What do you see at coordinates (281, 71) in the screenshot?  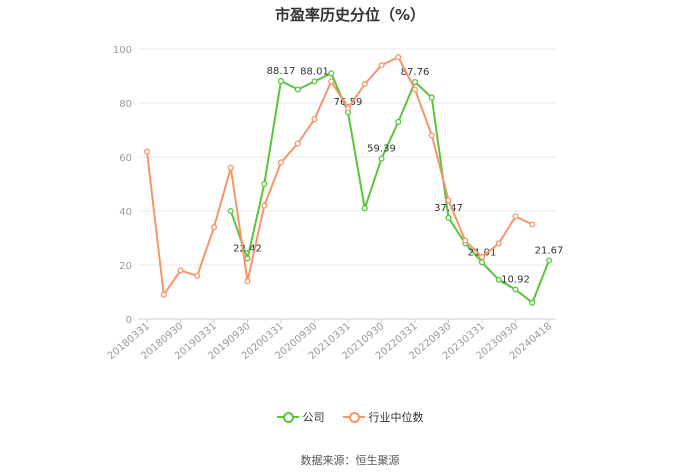 I see `data-label: 88.17` at bounding box center [281, 71].